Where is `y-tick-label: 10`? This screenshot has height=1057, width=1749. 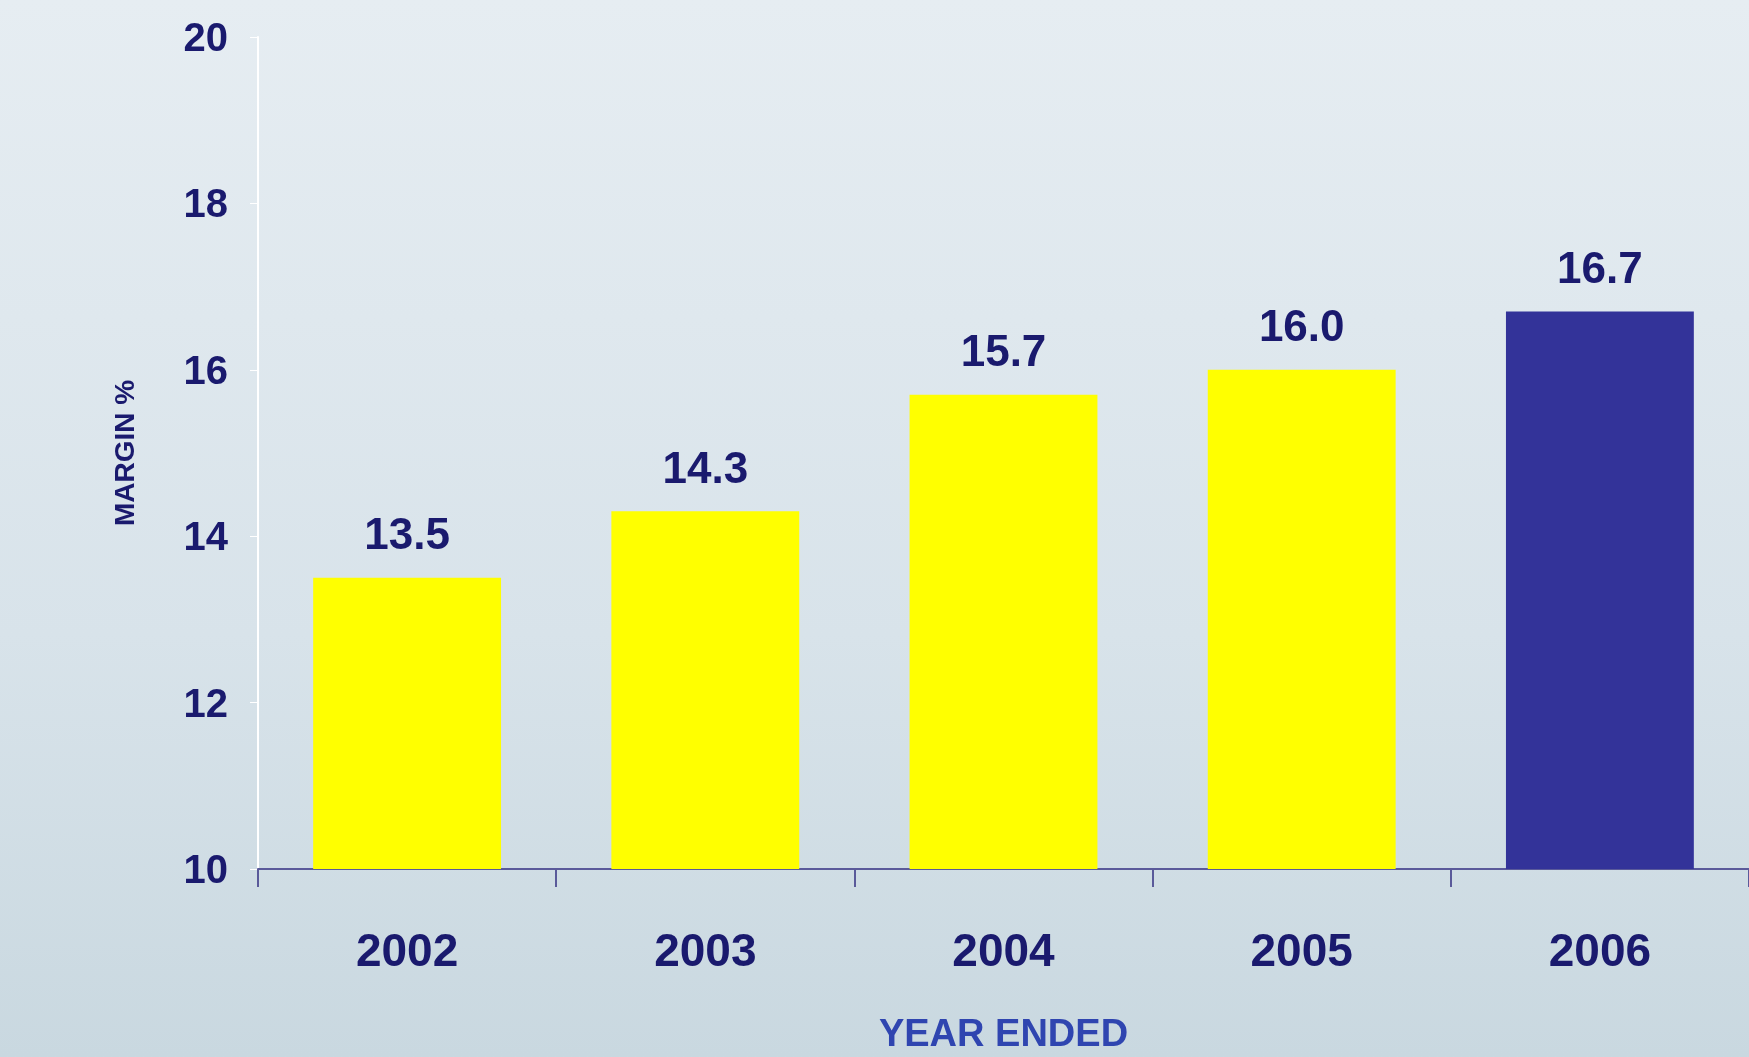 y-tick-label: 10 is located at coordinates (205, 869).